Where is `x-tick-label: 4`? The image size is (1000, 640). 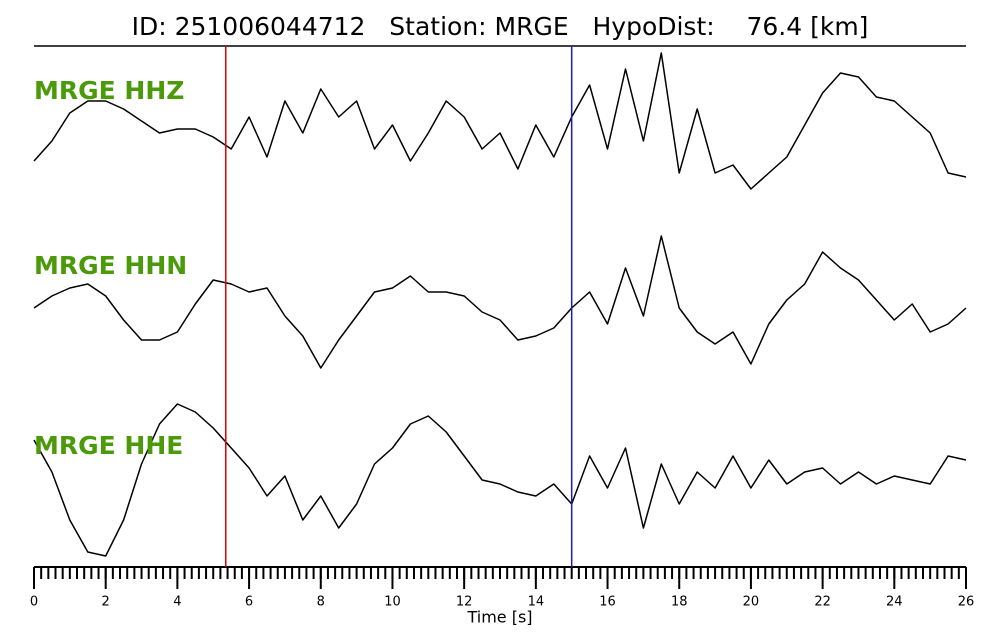 x-tick-label: 4 is located at coordinates (177, 602).